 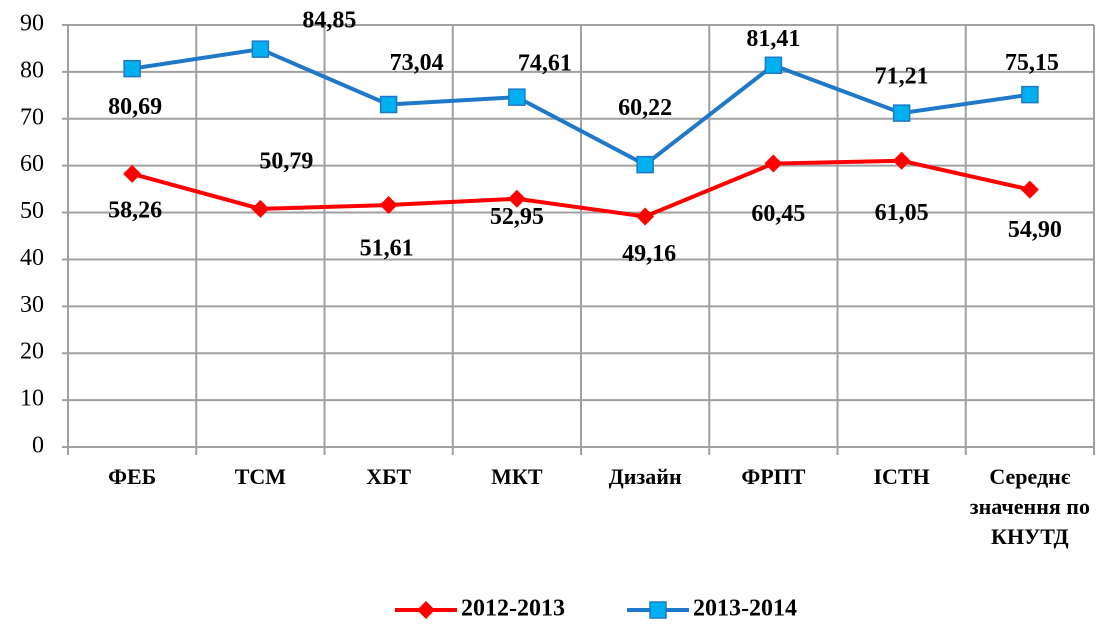 I want to click on legend-label: 2013-2014, so click(x=745, y=609).